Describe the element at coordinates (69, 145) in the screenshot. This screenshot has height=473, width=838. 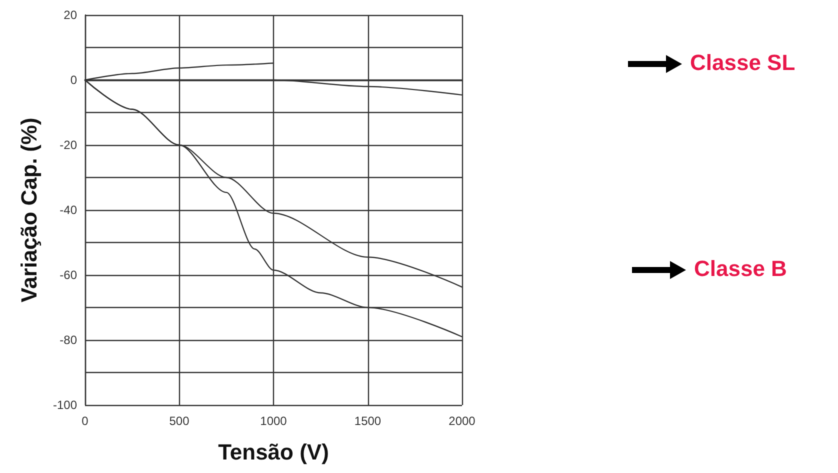
I see `y-tick-label: -20` at that location.